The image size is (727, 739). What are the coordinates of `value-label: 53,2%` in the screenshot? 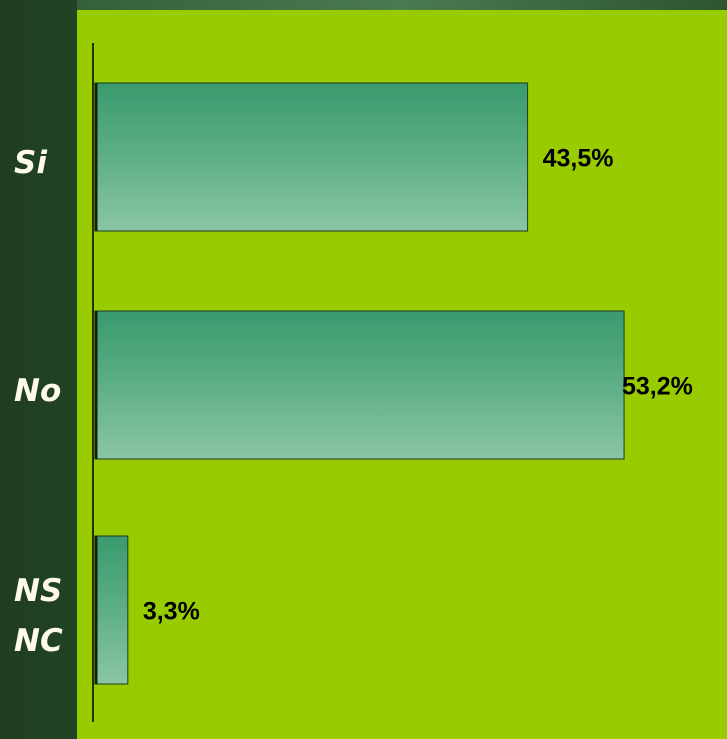 It's located at (657, 387).